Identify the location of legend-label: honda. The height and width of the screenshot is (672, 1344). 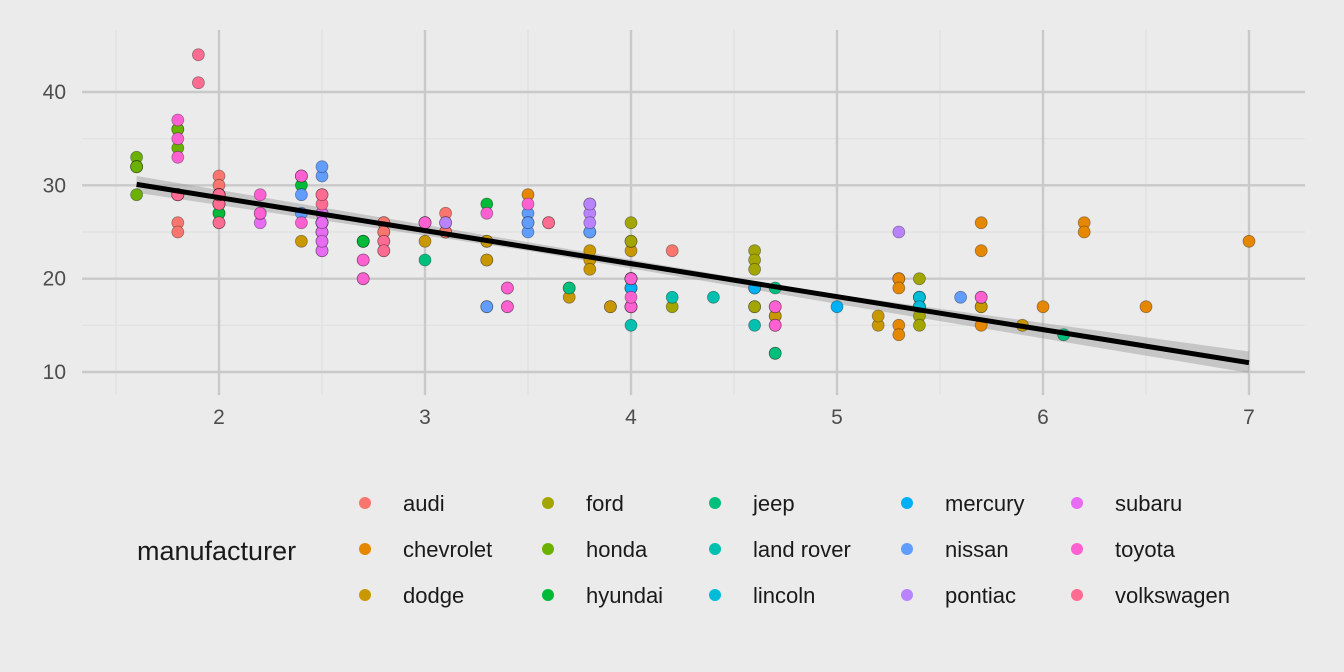
(617, 549).